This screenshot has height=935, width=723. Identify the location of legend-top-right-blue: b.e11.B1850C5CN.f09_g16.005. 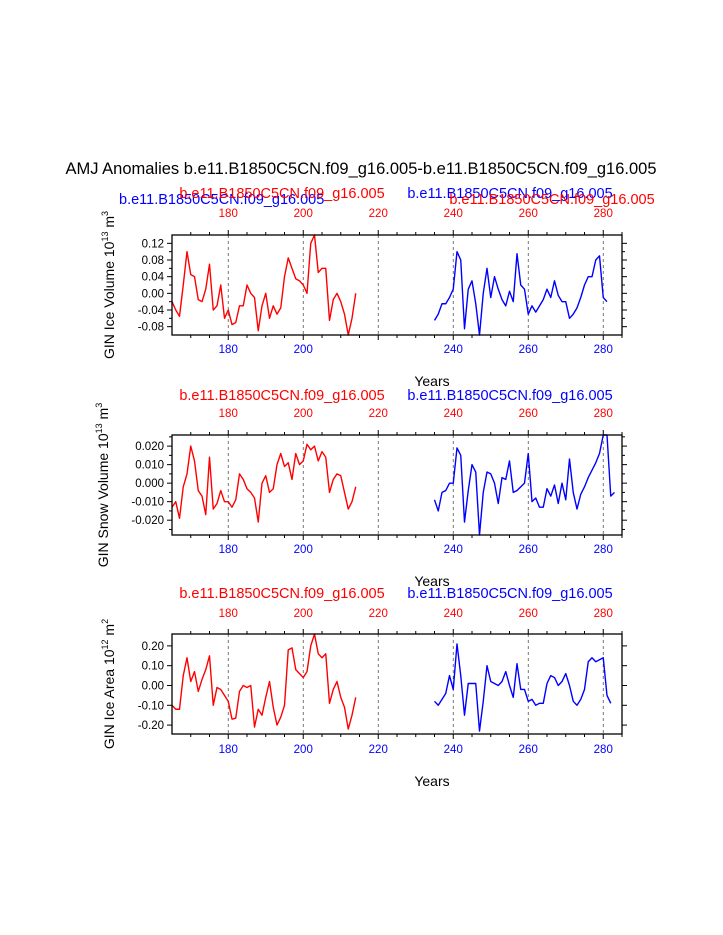
(509, 194).